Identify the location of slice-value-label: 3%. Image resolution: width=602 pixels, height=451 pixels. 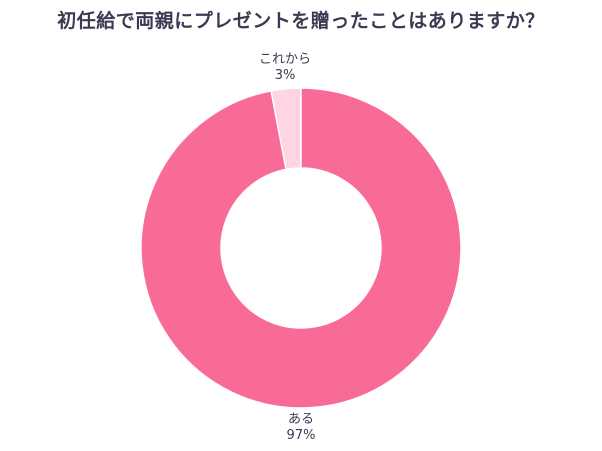
(285, 75).